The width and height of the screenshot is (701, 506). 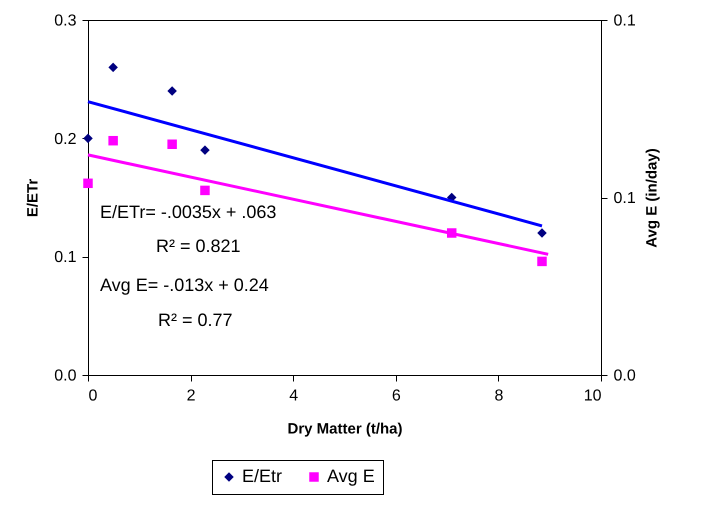 What do you see at coordinates (351, 476) in the screenshot?
I see `legend-label: Avg E` at bounding box center [351, 476].